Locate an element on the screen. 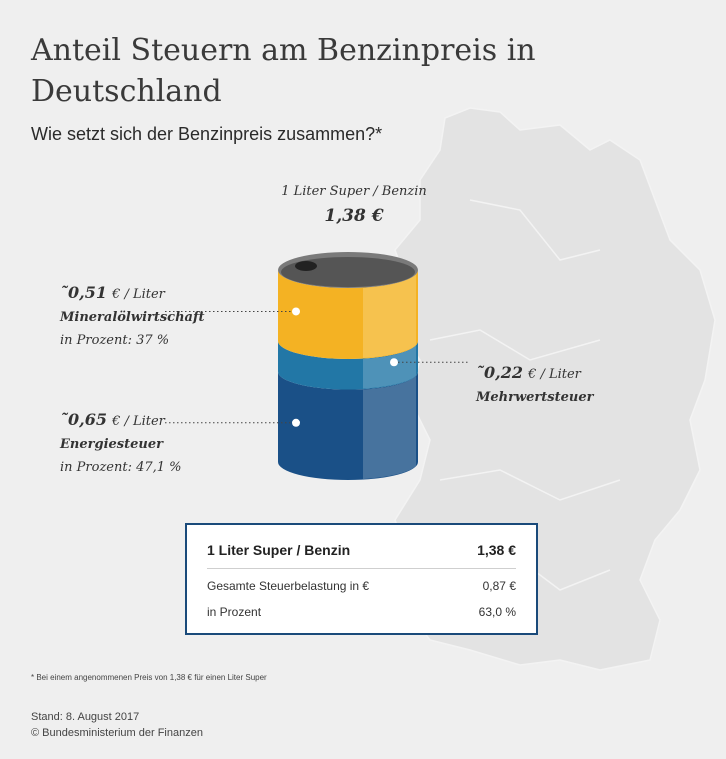 The image size is (726, 759). leader-dot-energiesteuer is located at coordinates (296, 422).